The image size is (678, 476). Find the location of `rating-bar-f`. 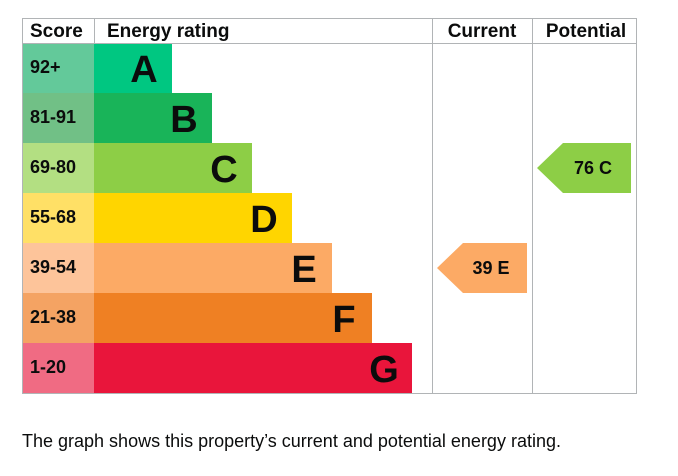

rating-bar-f is located at coordinates (233, 318).